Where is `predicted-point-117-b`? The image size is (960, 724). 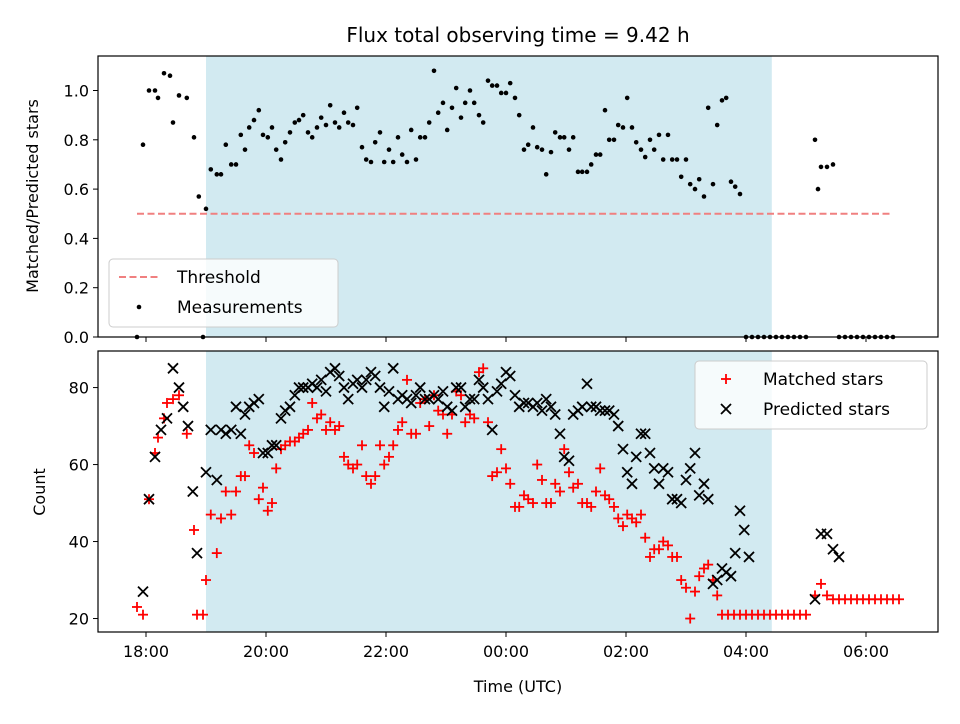
predicted-point-117-b is located at coordinates (686, 480).